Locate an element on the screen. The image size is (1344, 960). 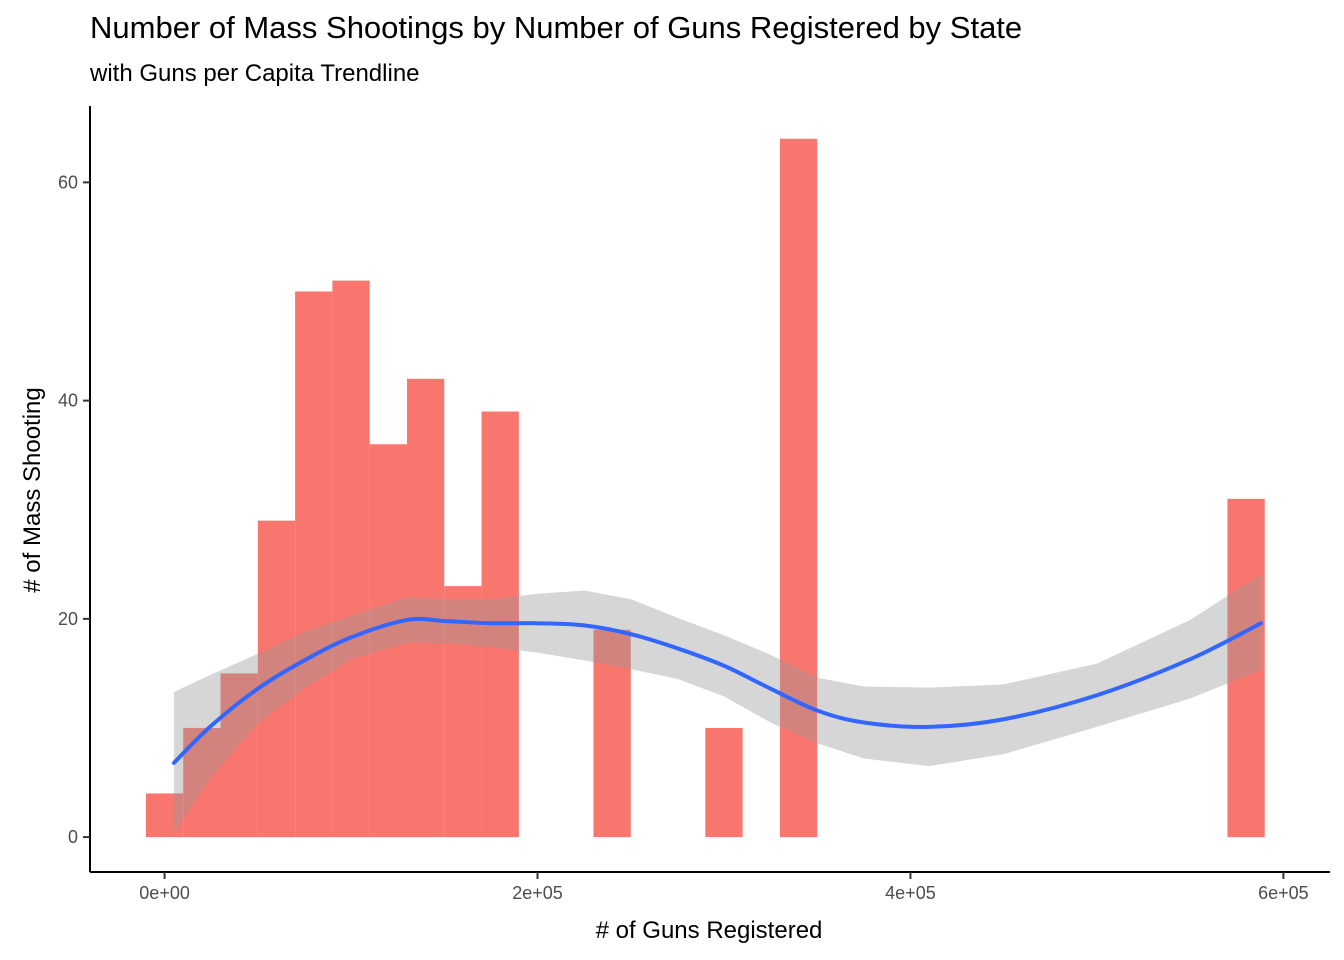
trendline is located at coordinates (717, 690).